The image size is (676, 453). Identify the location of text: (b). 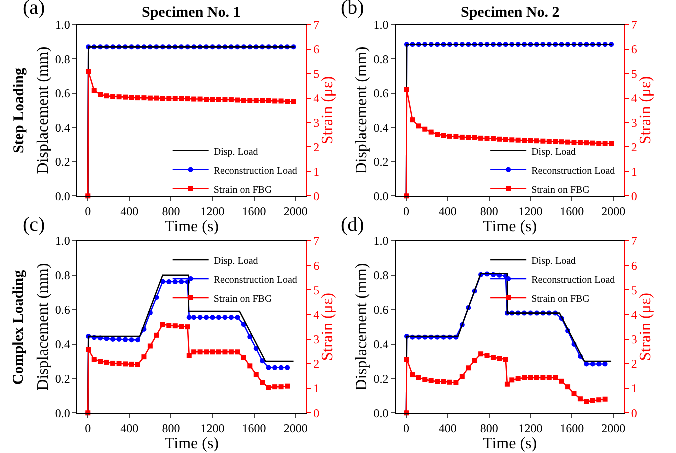
(352, 9).